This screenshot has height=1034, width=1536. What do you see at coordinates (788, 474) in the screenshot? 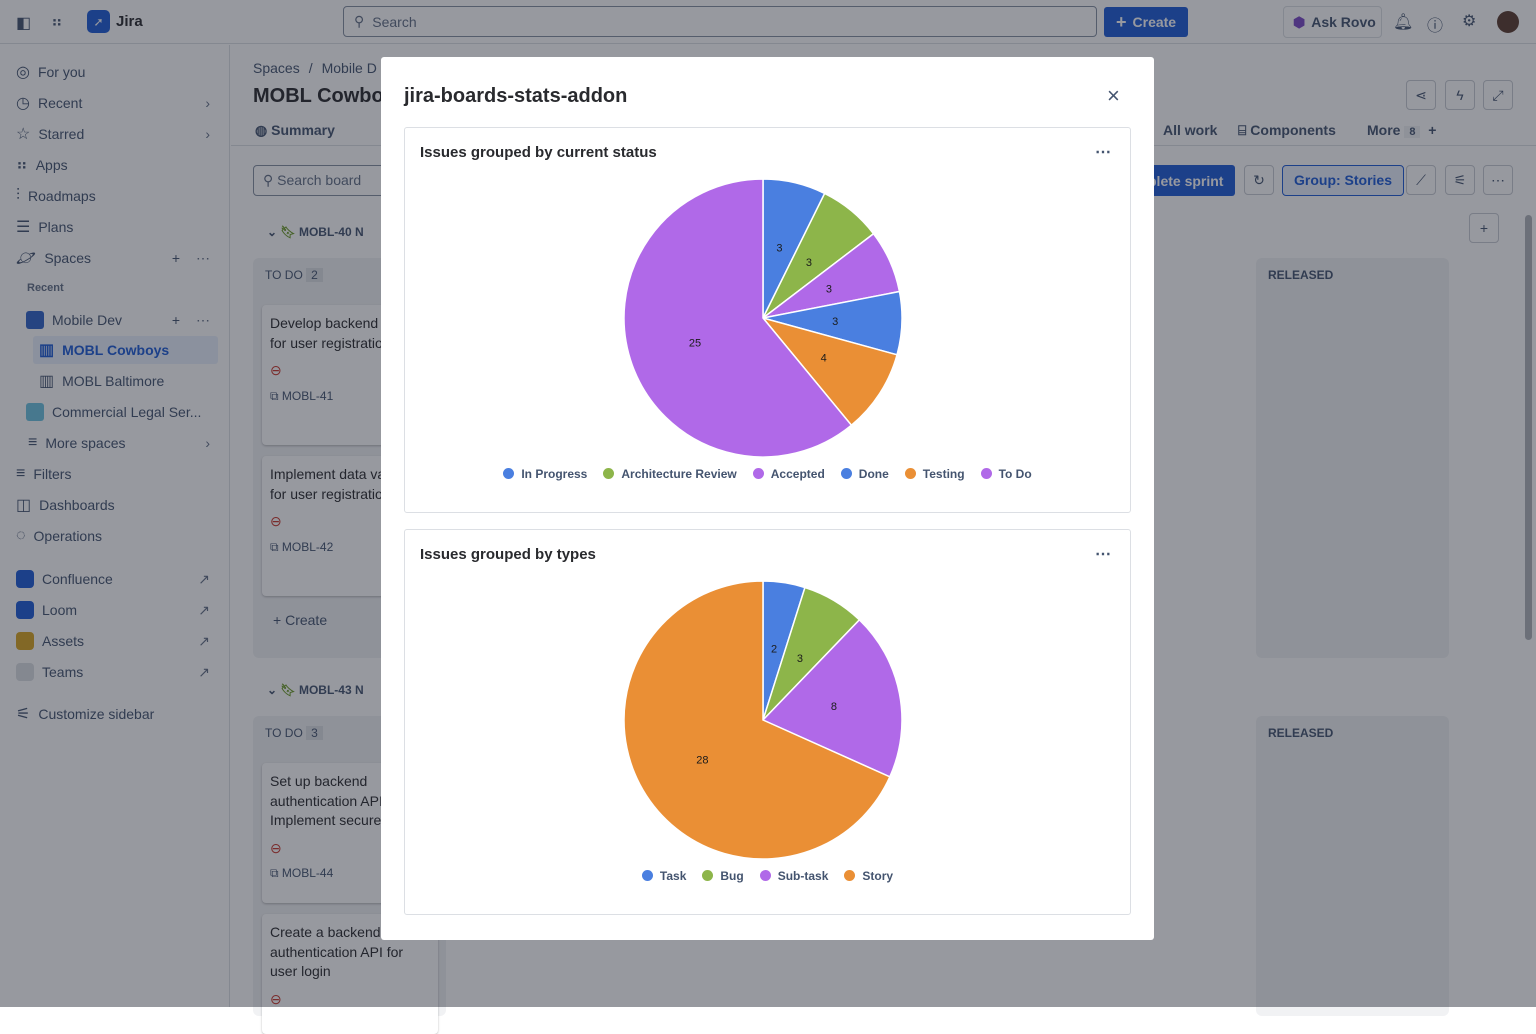
I see `legend-item: Accepted` at bounding box center [788, 474].